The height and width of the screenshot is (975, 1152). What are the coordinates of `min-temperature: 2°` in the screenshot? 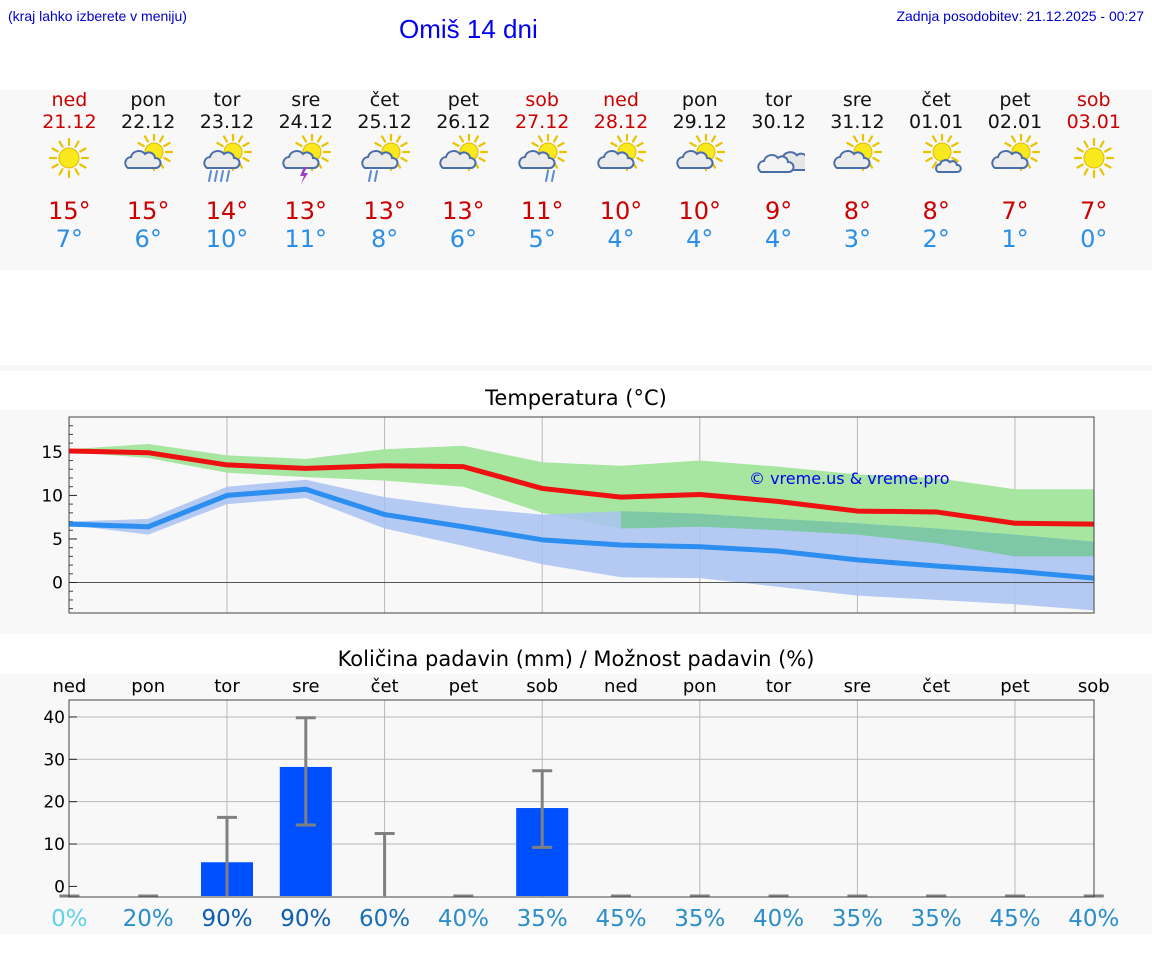 It's located at (936, 239).